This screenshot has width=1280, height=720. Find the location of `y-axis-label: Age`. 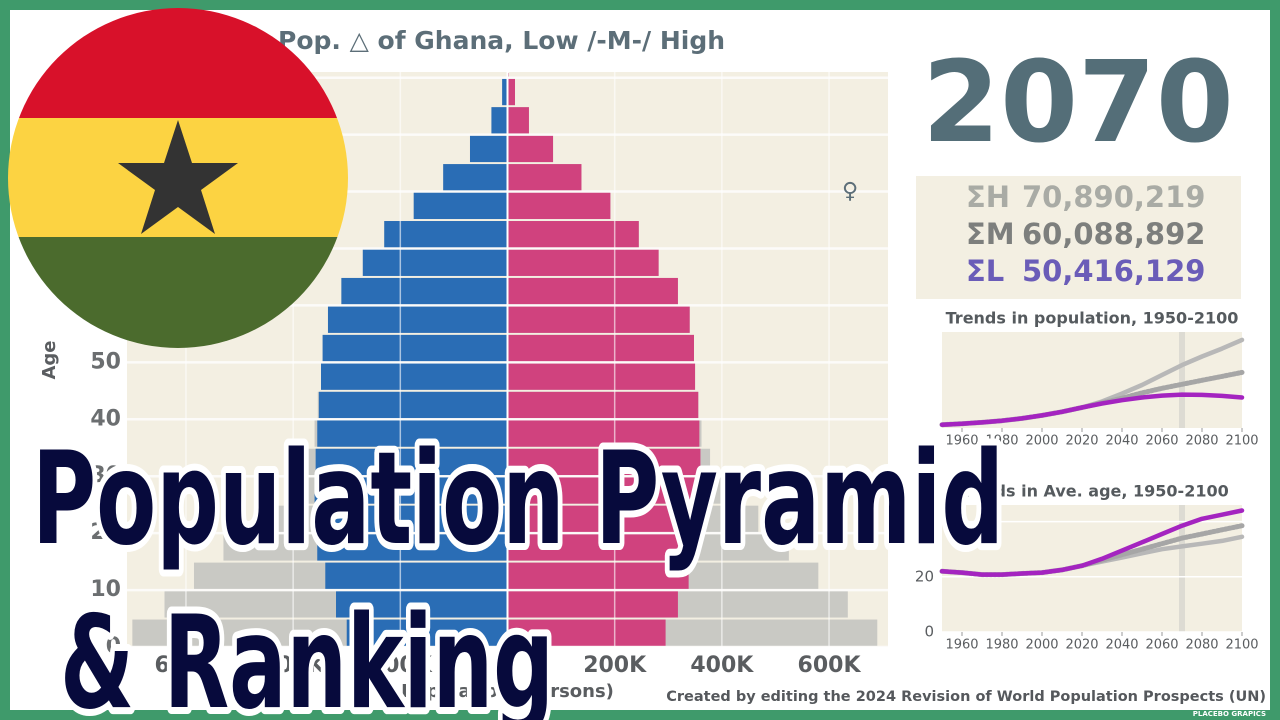

y-axis-label: Age is located at coordinates (49, 359).